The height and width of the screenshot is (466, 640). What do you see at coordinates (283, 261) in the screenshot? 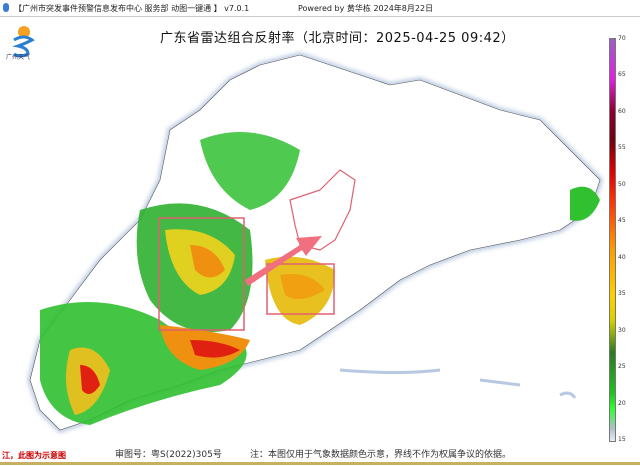
I see `highlight-arrow` at bounding box center [283, 261].